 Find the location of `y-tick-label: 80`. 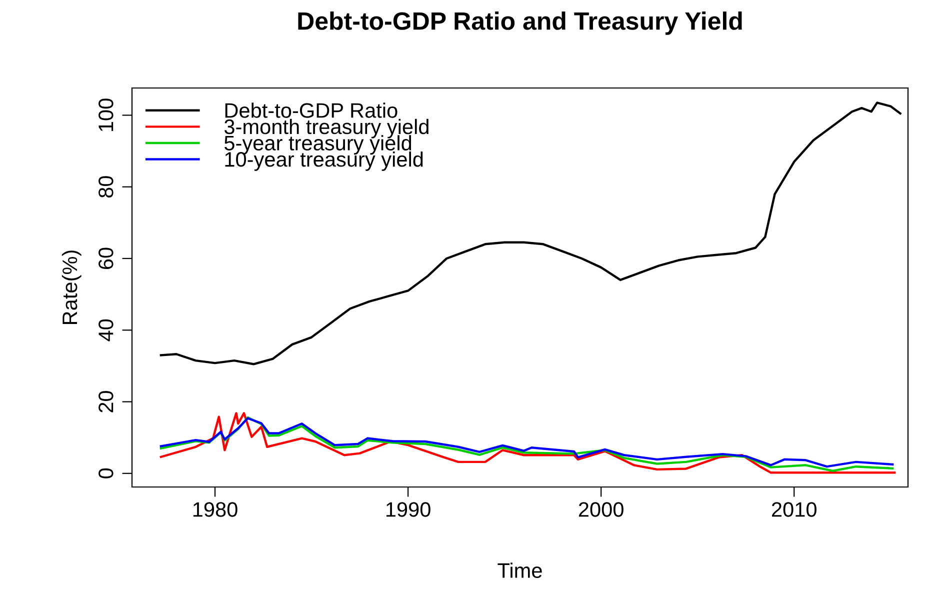

y-tick-label: 80 is located at coordinates (106, 187).